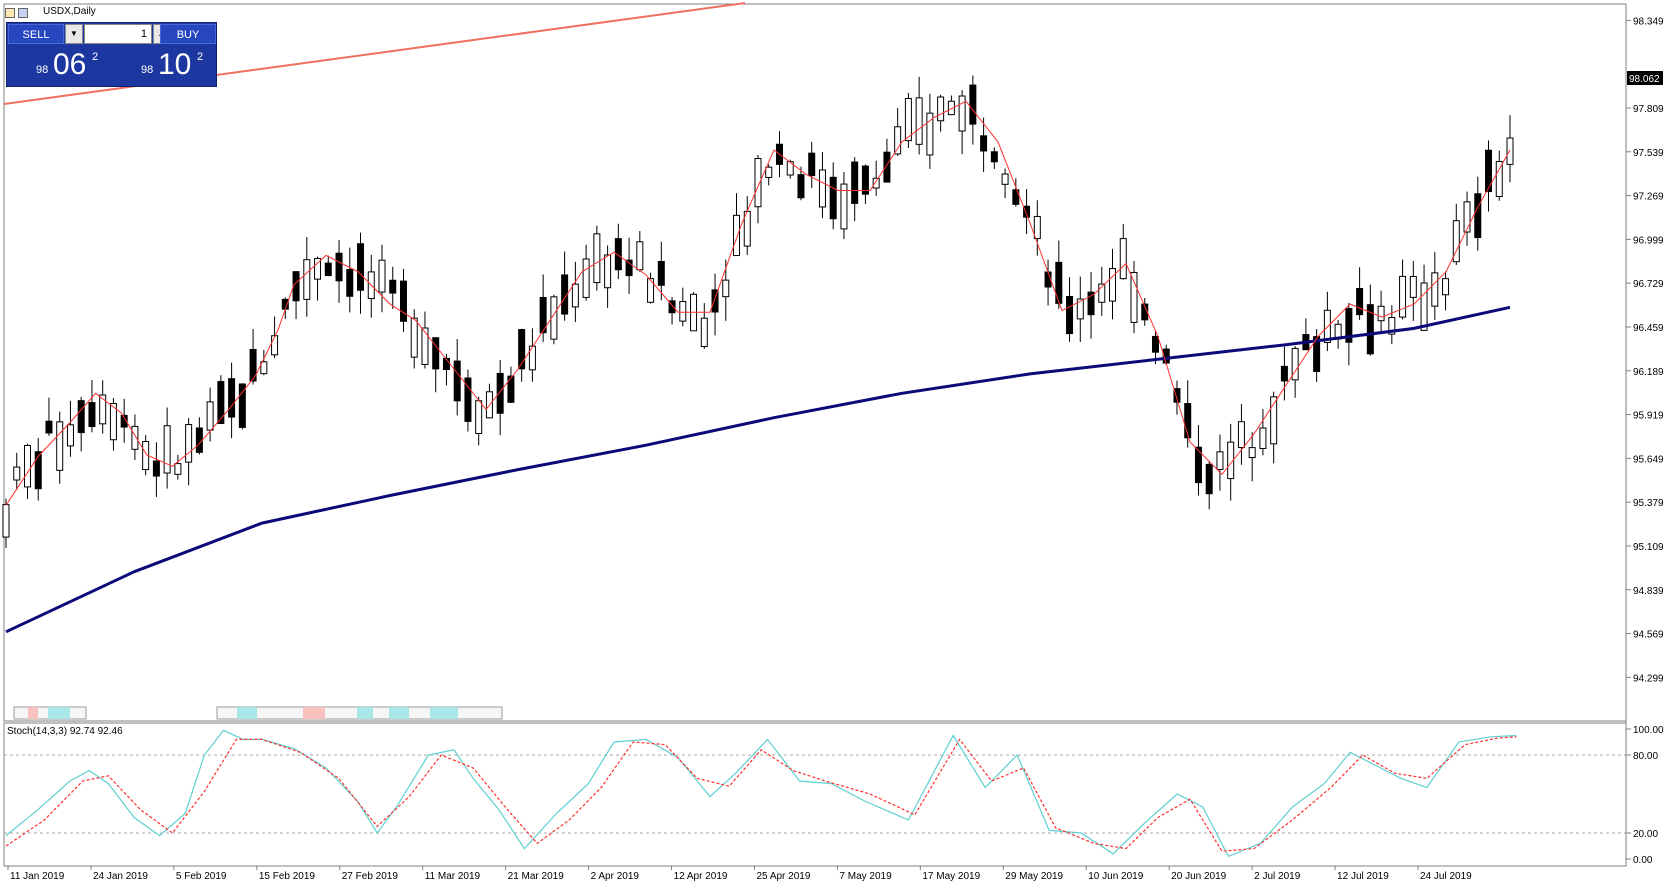 The image size is (1673, 885). What do you see at coordinates (188, 34) in the screenshot?
I see `buy-button: BUY` at bounding box center [188, 34].